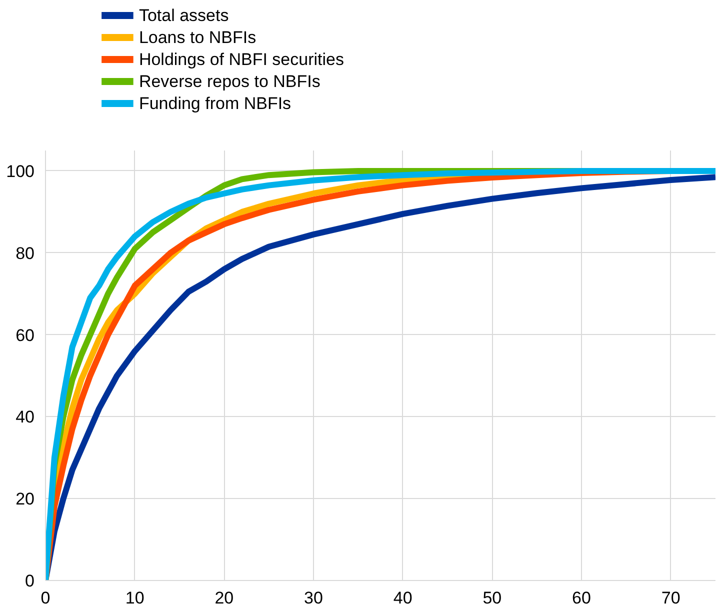 The image size is (717, 613). I want to click on x-tick-label: 70, so click(670, 598).